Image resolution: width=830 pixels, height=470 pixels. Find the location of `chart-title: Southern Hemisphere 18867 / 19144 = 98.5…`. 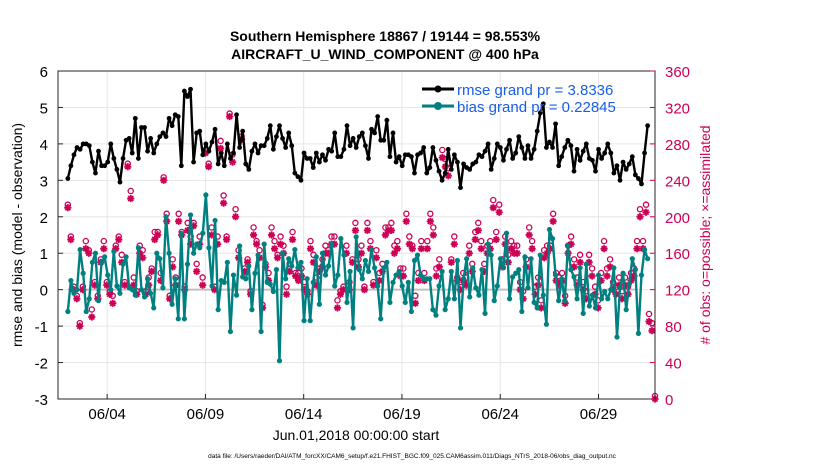

chart-title: Southern Hemisphere 18867 / 19144 = 98.5… is located at coordinates (385, 36).